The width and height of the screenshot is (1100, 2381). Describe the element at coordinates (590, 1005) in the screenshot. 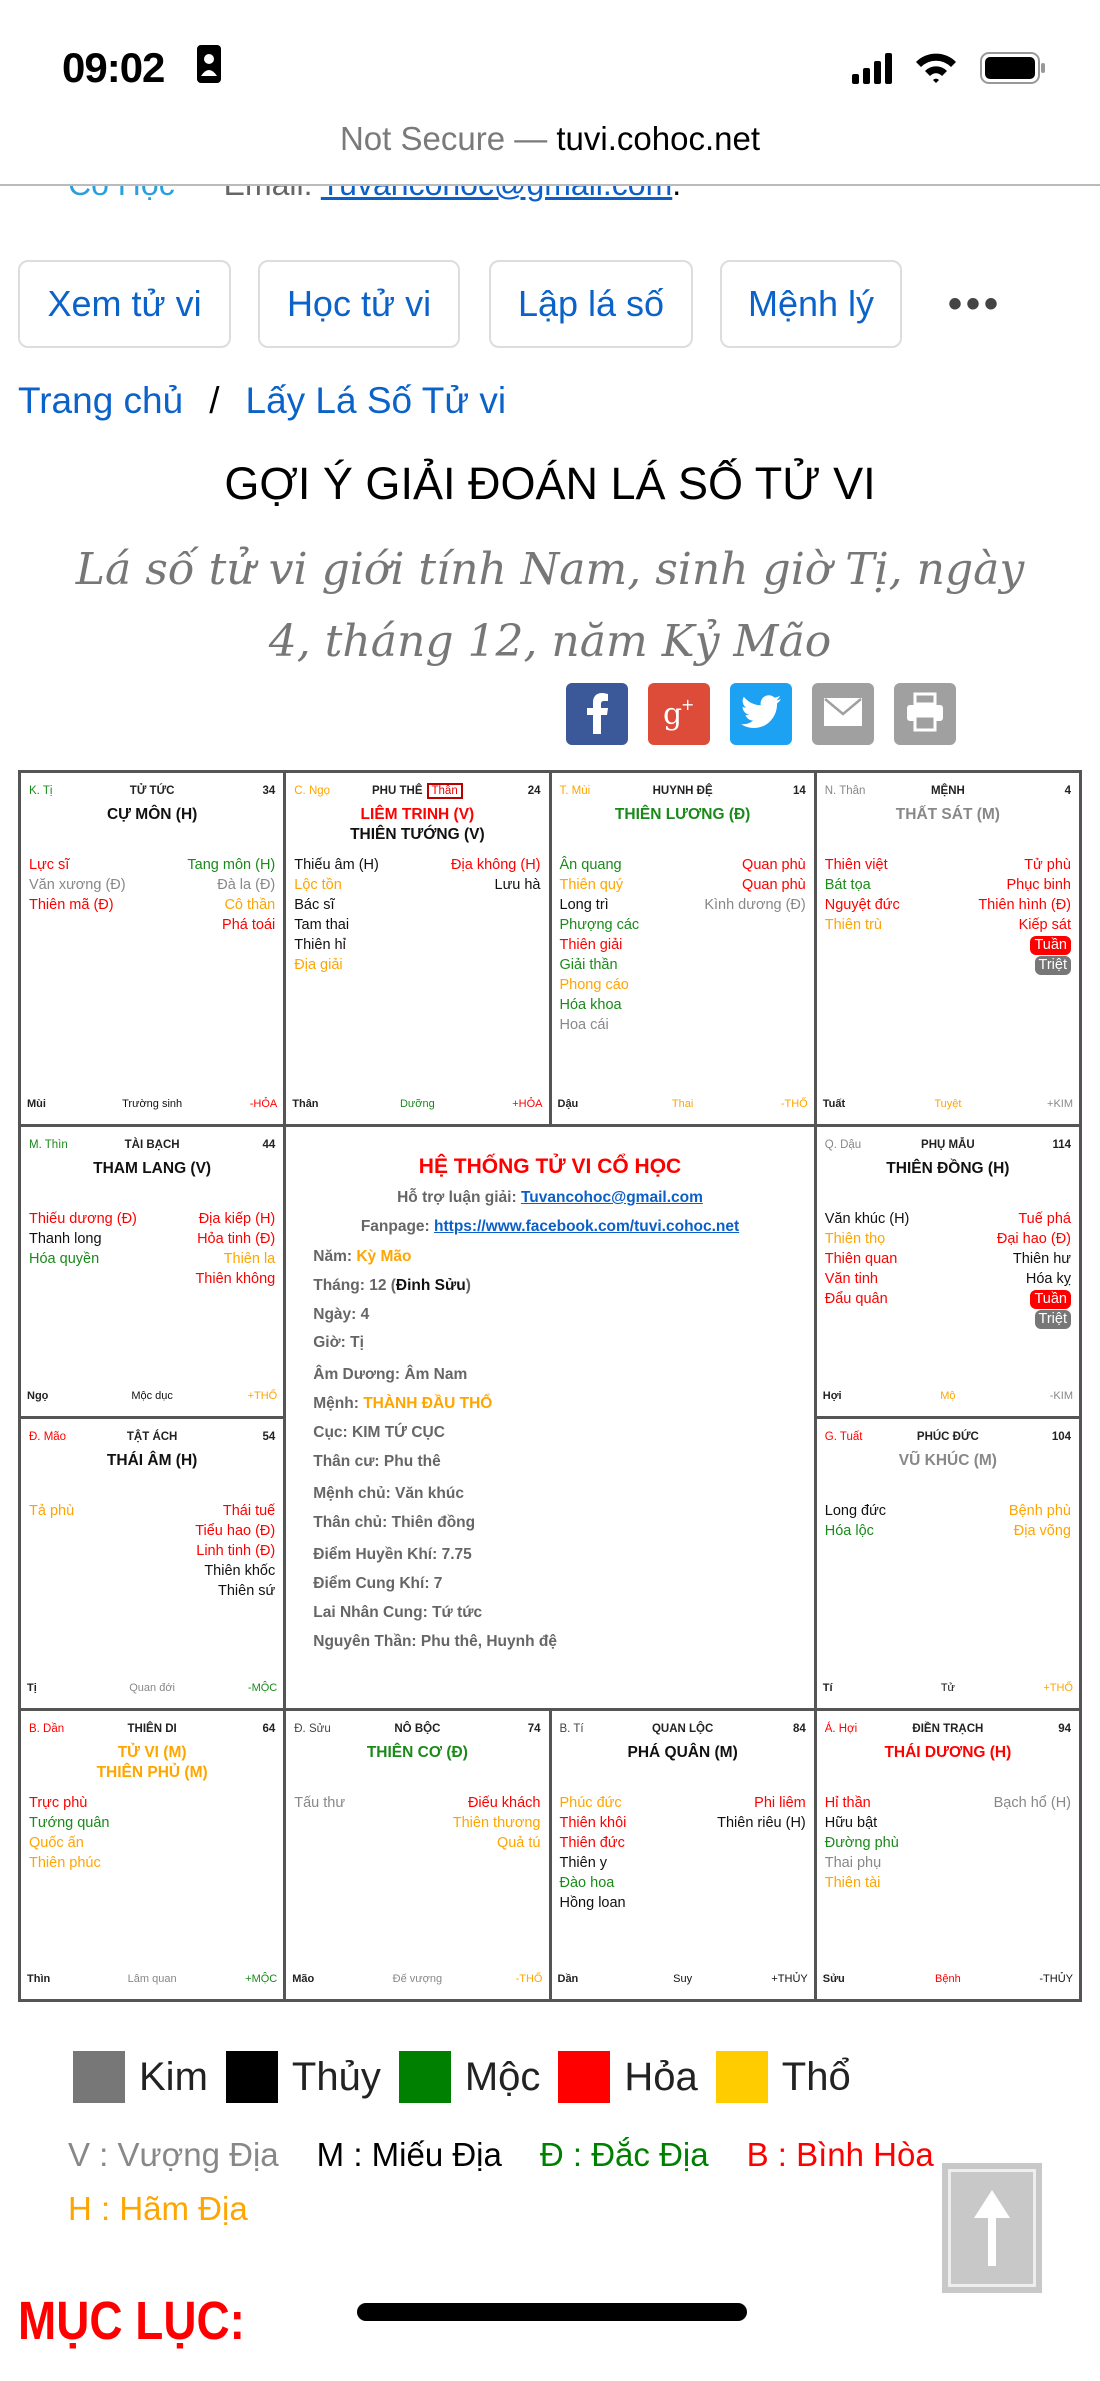

I see `star: Hóa khoa` at that location.